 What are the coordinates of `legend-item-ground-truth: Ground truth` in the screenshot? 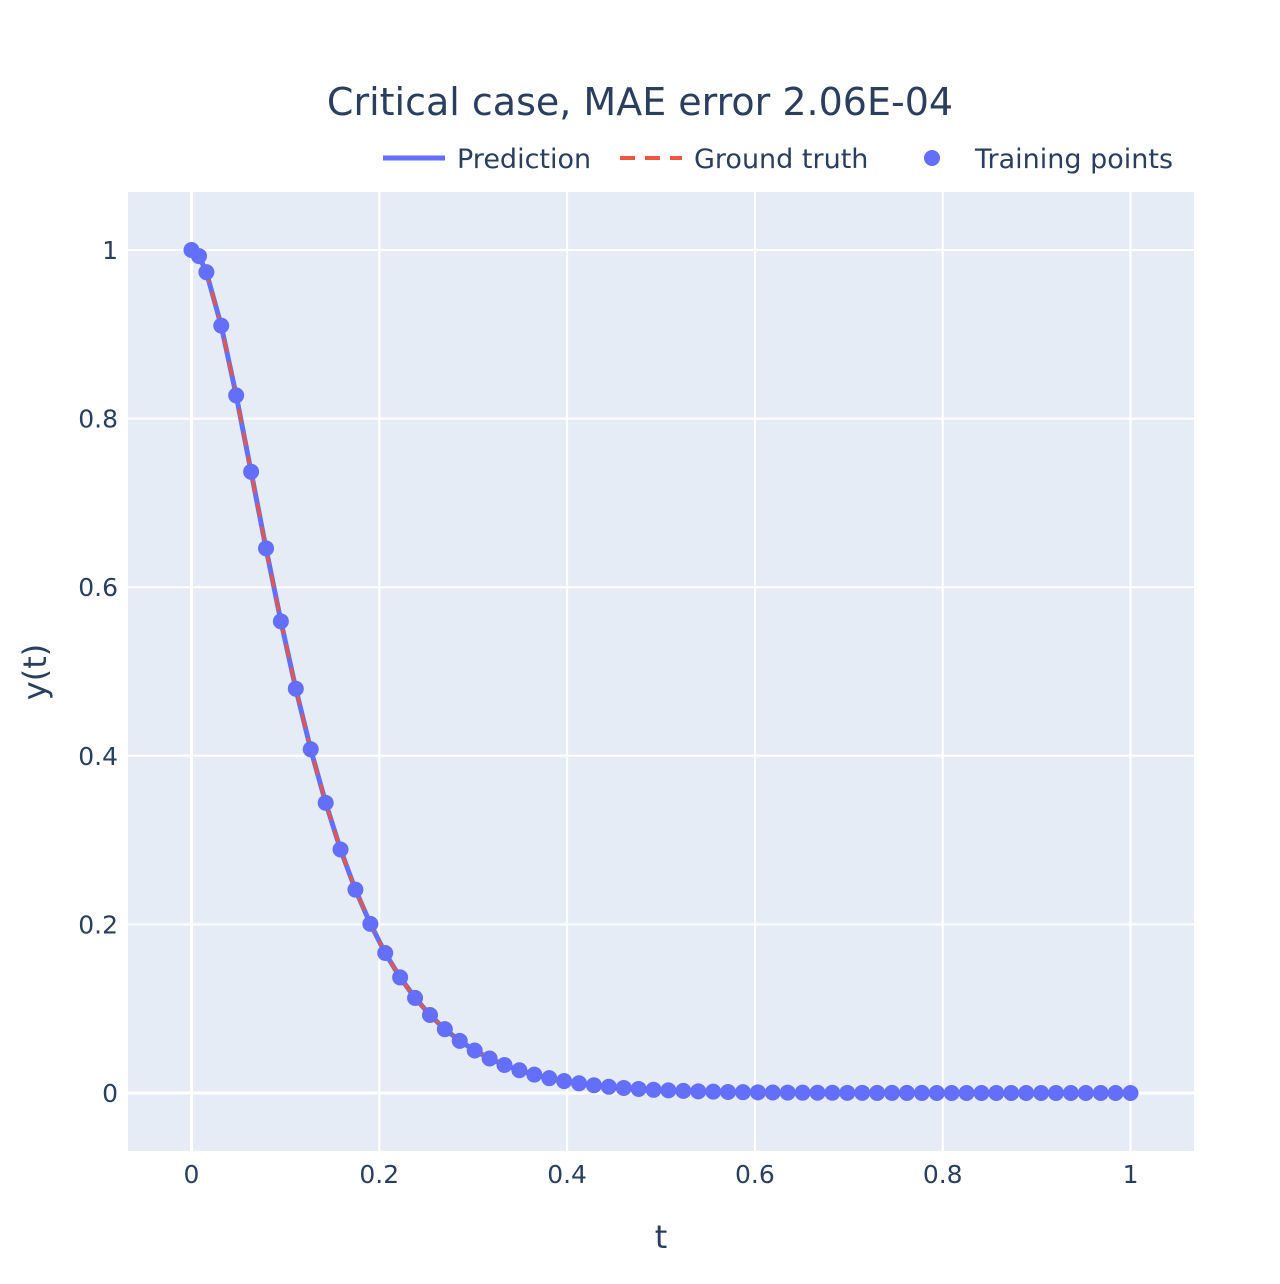 It's located at (744, 159).